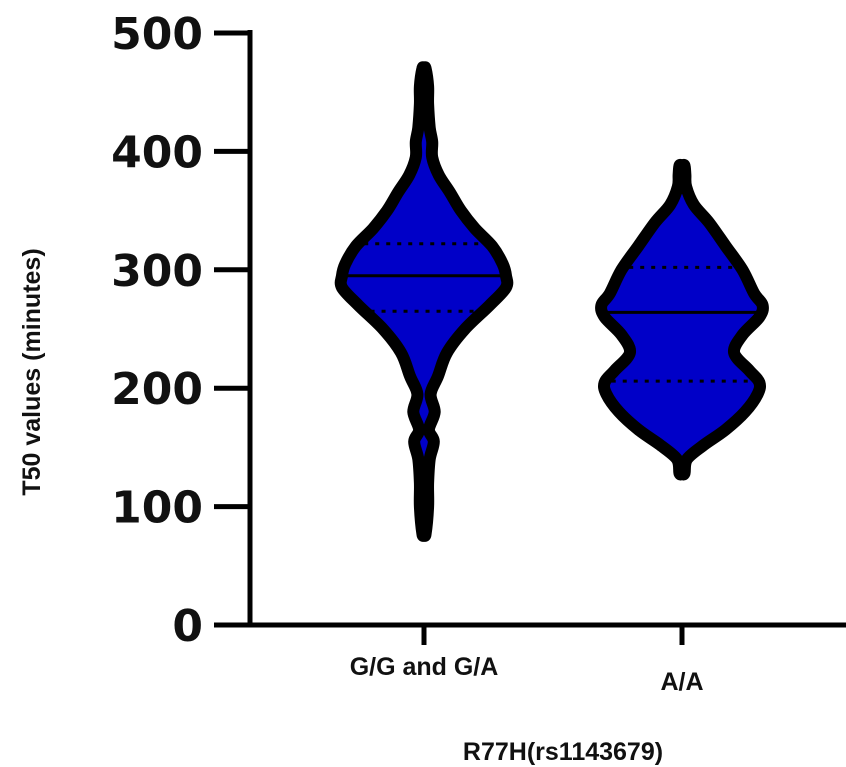 This screenshot has width=846, height=767. Describe the element at coordinates (157, 271) in the screenshot. I see `y-tick-label-300: 300` at that location.